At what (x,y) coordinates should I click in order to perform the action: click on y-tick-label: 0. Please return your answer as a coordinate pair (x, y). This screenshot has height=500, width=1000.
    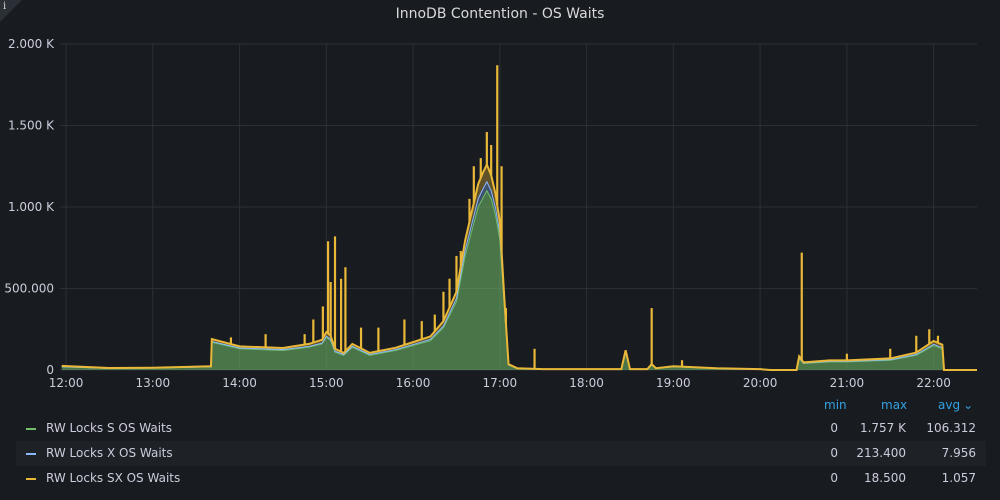
    Looking at the image, I should click on (50, 370).